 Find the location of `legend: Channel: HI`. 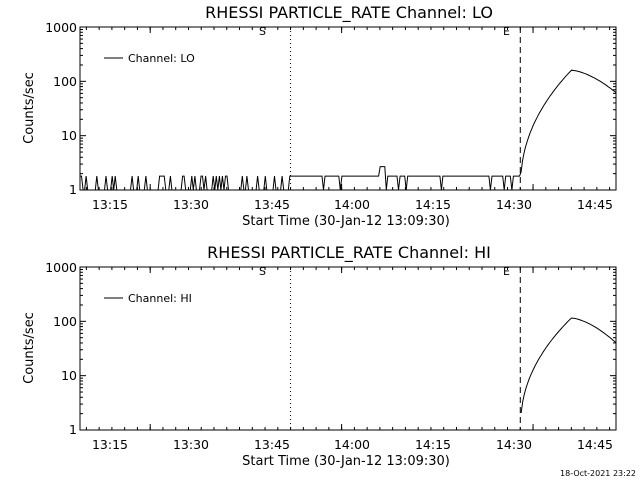

legend: Channel: HI is located at coordinates (148, 298).